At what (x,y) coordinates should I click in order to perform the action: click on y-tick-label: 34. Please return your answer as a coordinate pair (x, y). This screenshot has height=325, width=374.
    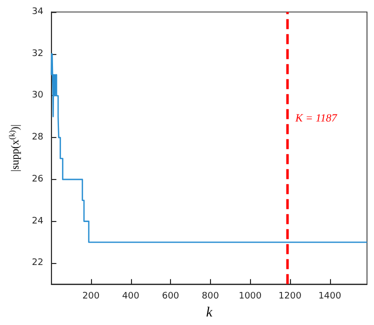
    Looking at the image, I should click on (38, 12).